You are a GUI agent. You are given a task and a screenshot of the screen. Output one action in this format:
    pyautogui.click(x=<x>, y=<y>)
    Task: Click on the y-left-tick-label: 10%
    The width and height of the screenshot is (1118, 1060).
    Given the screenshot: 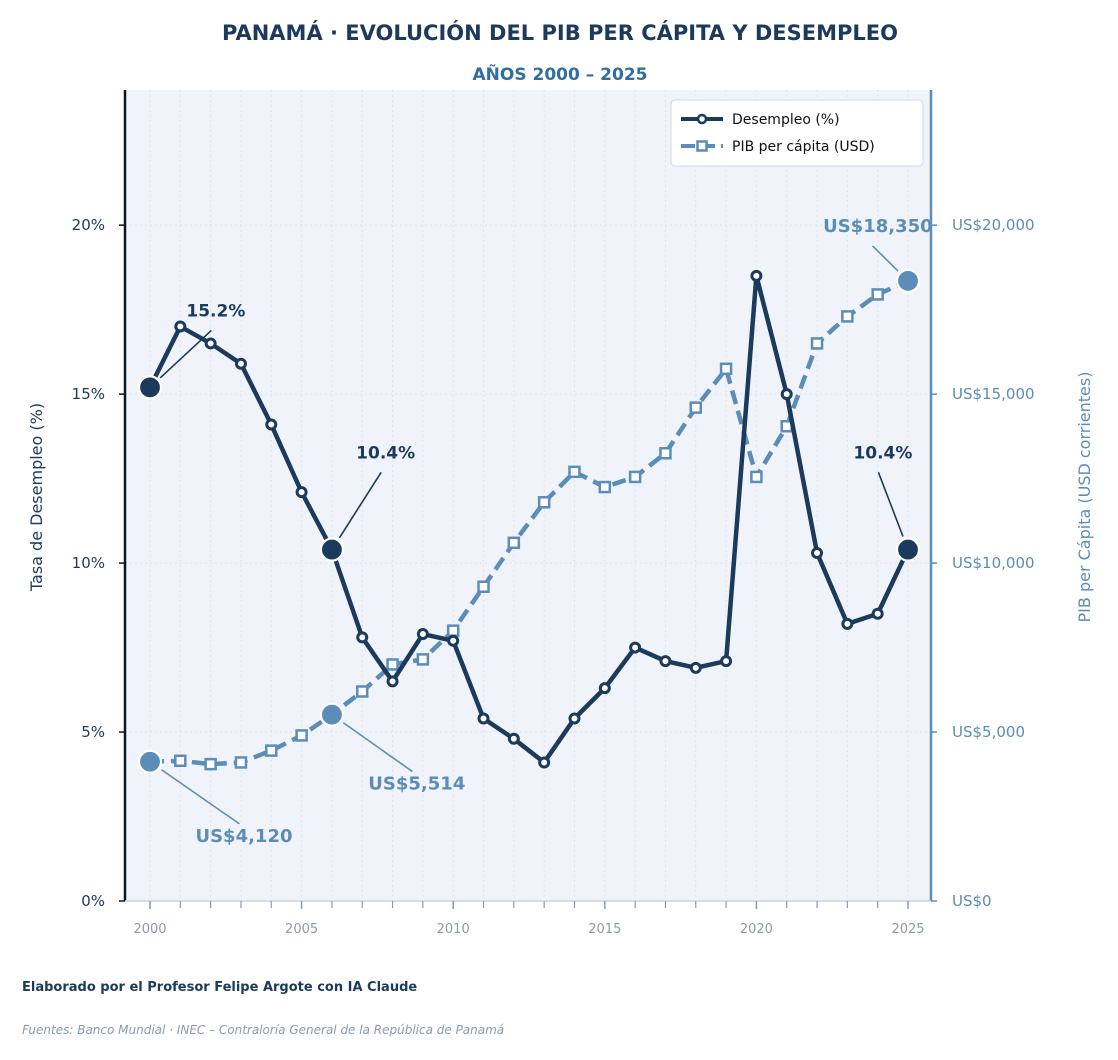 What is the action you would take?
    pyautogui.click(x=88, y=563)
    